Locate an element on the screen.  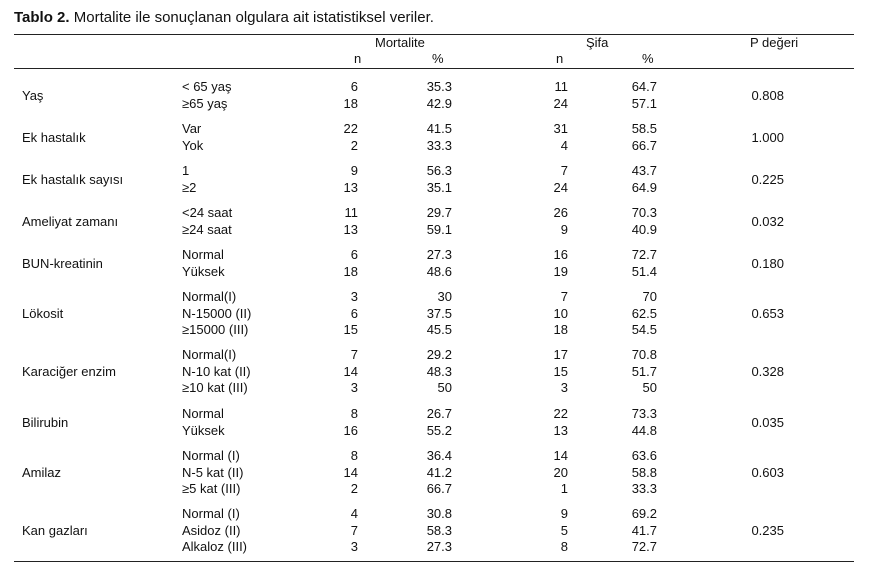
subgroup-label: ≥24 saat is located at coordinates (207, 229).